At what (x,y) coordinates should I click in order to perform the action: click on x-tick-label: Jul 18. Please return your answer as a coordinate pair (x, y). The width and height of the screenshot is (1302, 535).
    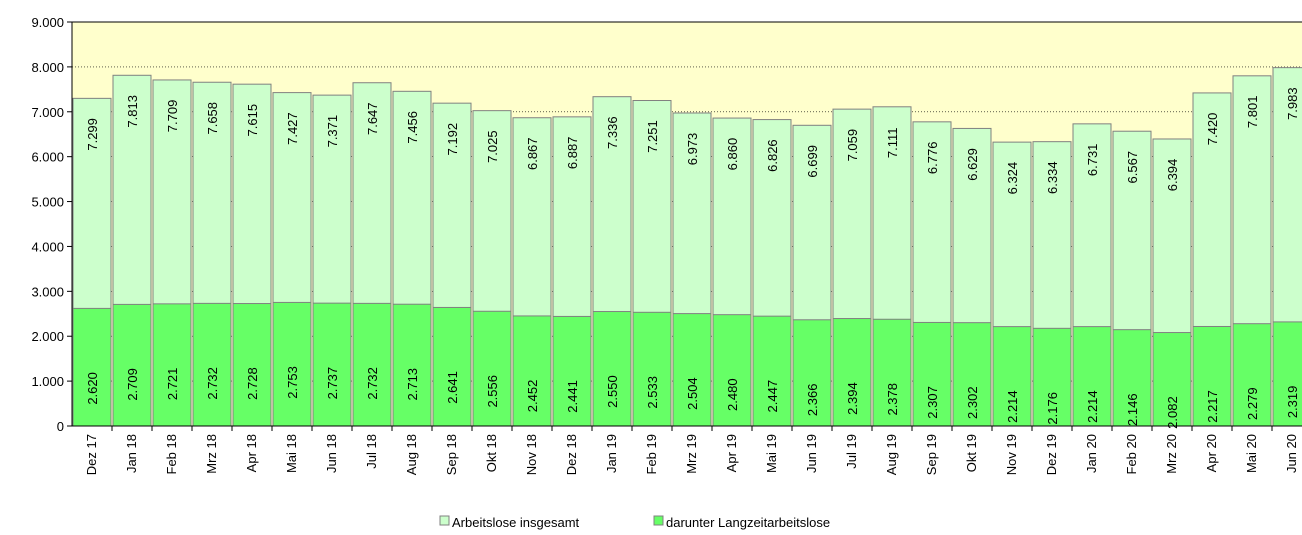
    Looking at the image, I should click on (371, 451).